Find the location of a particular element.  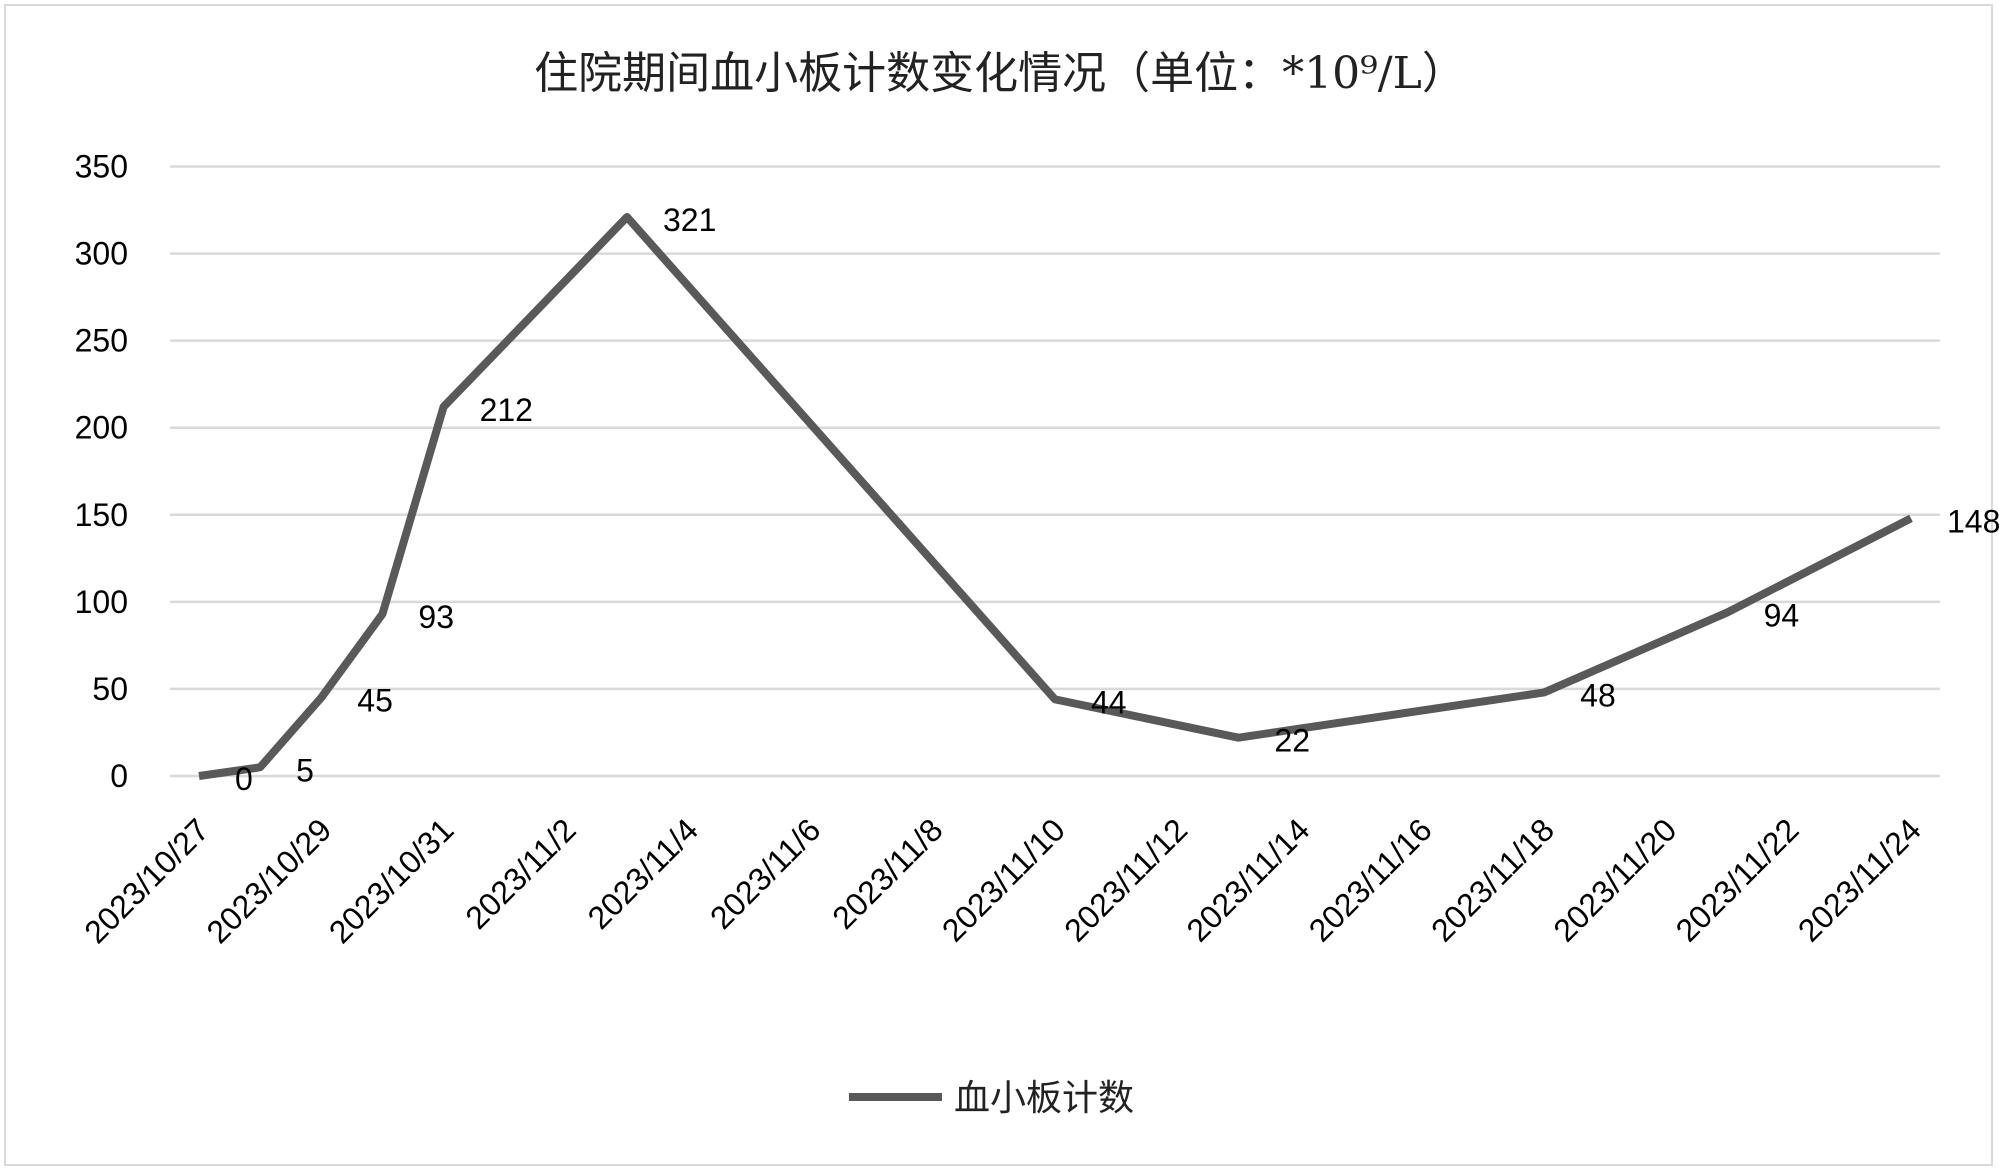

x-tick-label: 2023/10/31 is located at coordinates (391, 880).